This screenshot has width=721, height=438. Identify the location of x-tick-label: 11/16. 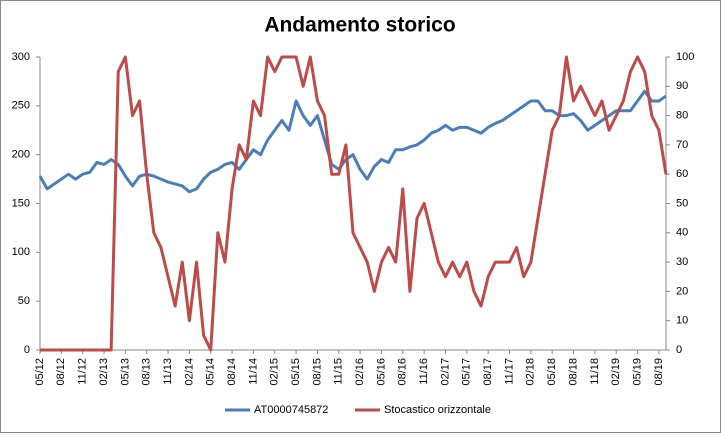
(424, 371).